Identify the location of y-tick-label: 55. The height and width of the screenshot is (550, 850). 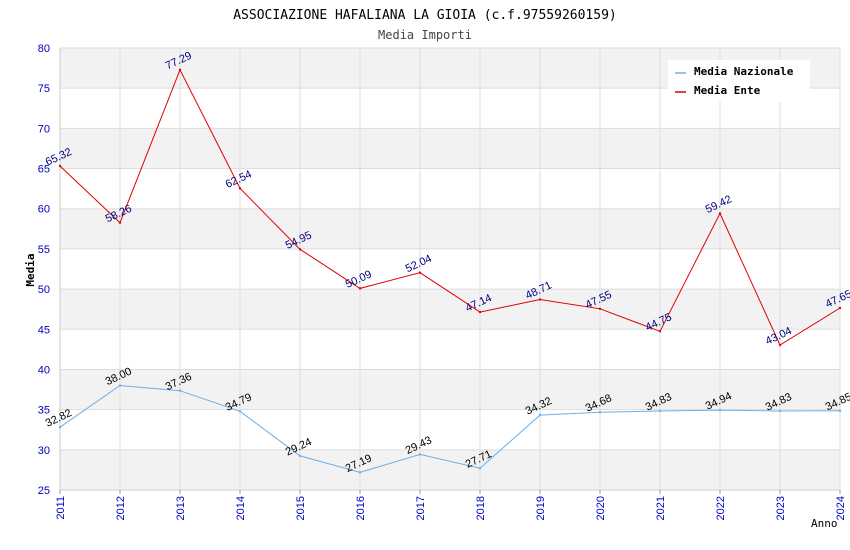
(44, 250).